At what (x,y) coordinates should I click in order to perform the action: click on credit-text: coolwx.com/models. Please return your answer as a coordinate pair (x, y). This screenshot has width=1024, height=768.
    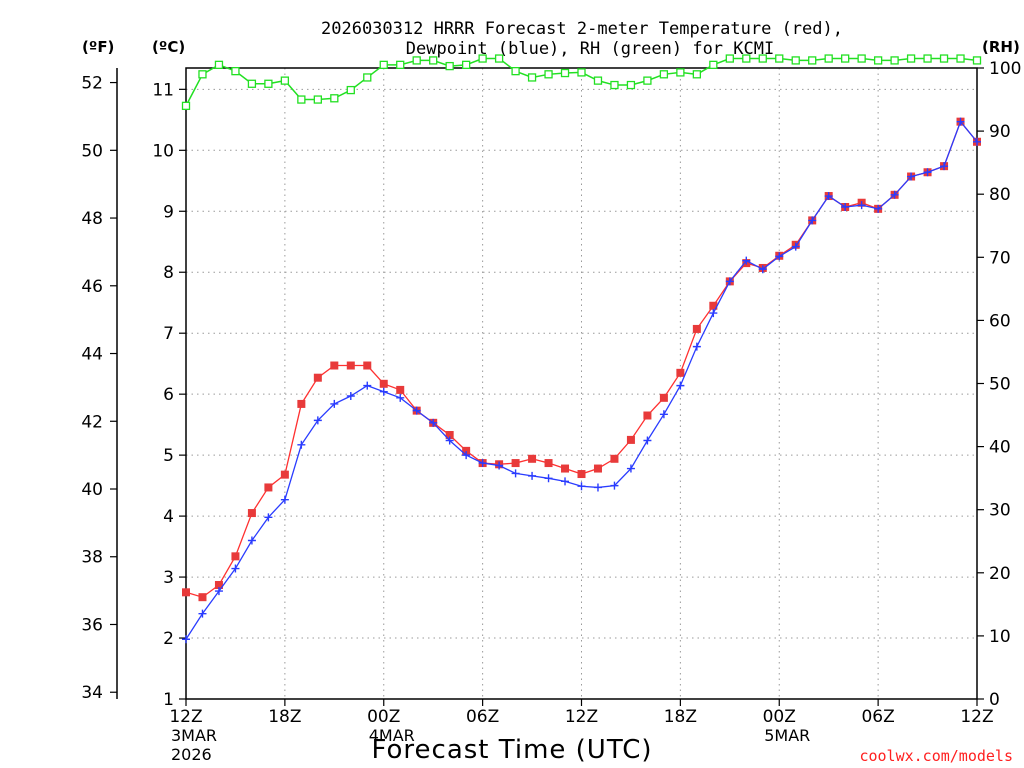
    Looking at the image, I should click on (936, 756).